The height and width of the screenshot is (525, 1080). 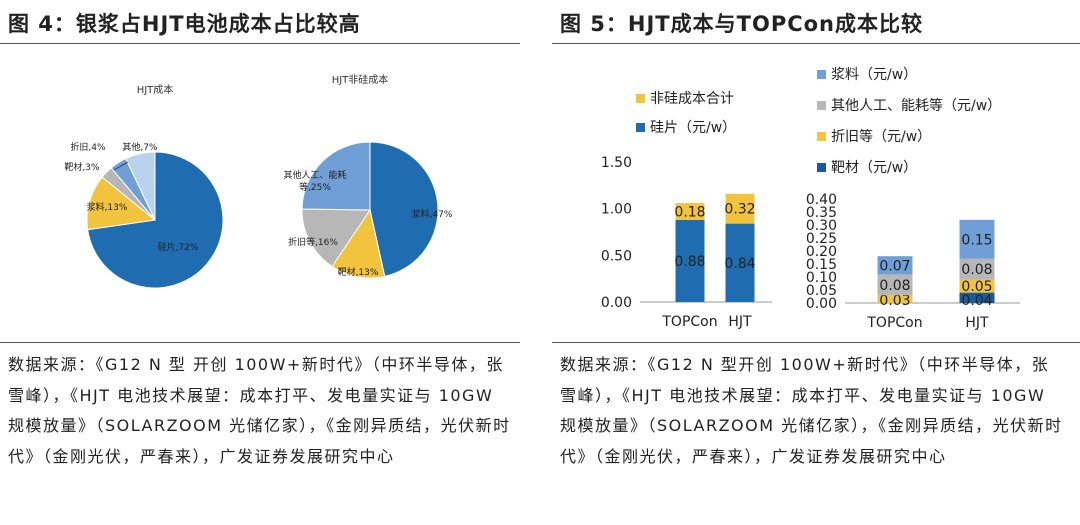 What do you see at coordinates (260, 342) in the screenshot?
I see `left-source-rule` at bounding box center [260, 342].